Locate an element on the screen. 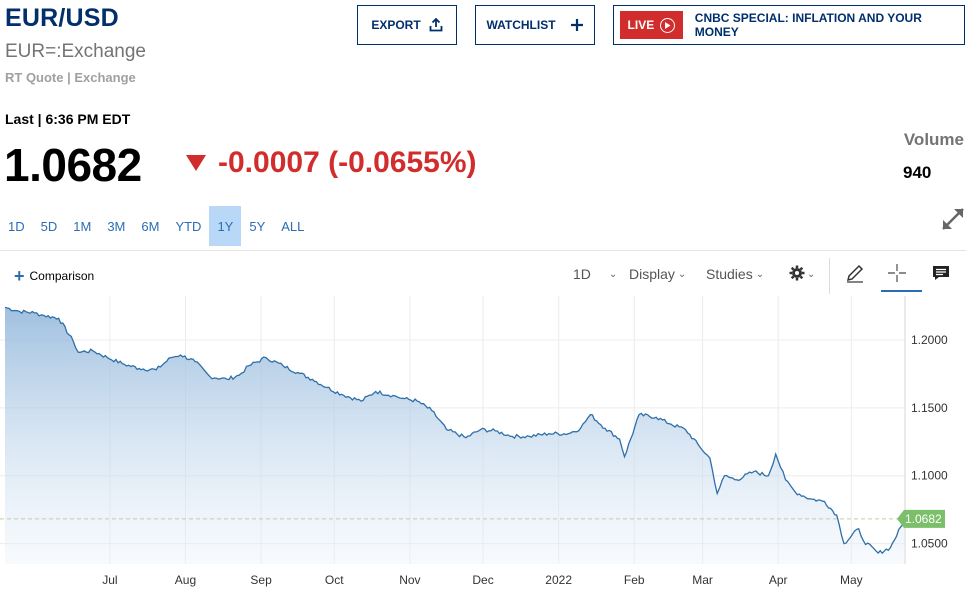 Image resolution: width=980 pixels, height=592 pixels. exchange-label: EUR=:Exchange is located at coordinates (75, 51).